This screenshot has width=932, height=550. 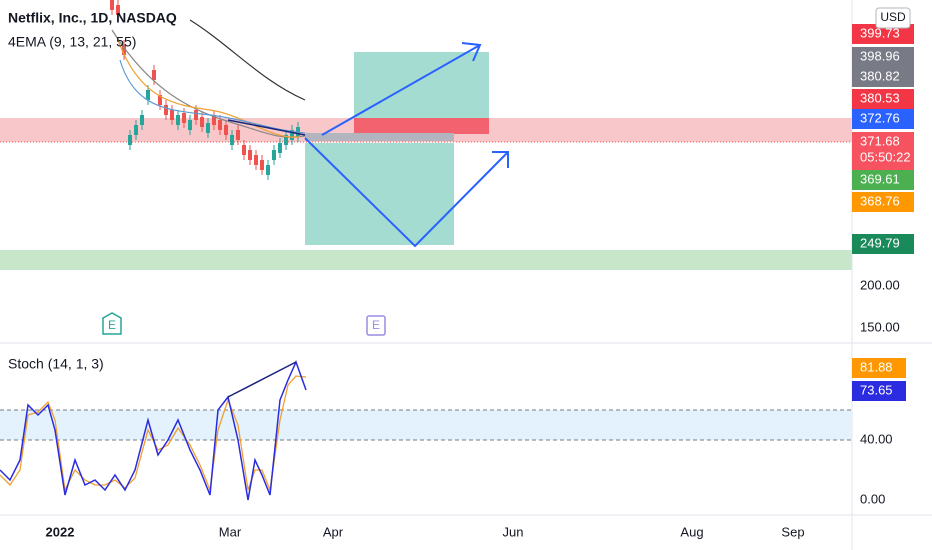 I want to click on price-label: 249.79, so click(x=880, y=242).